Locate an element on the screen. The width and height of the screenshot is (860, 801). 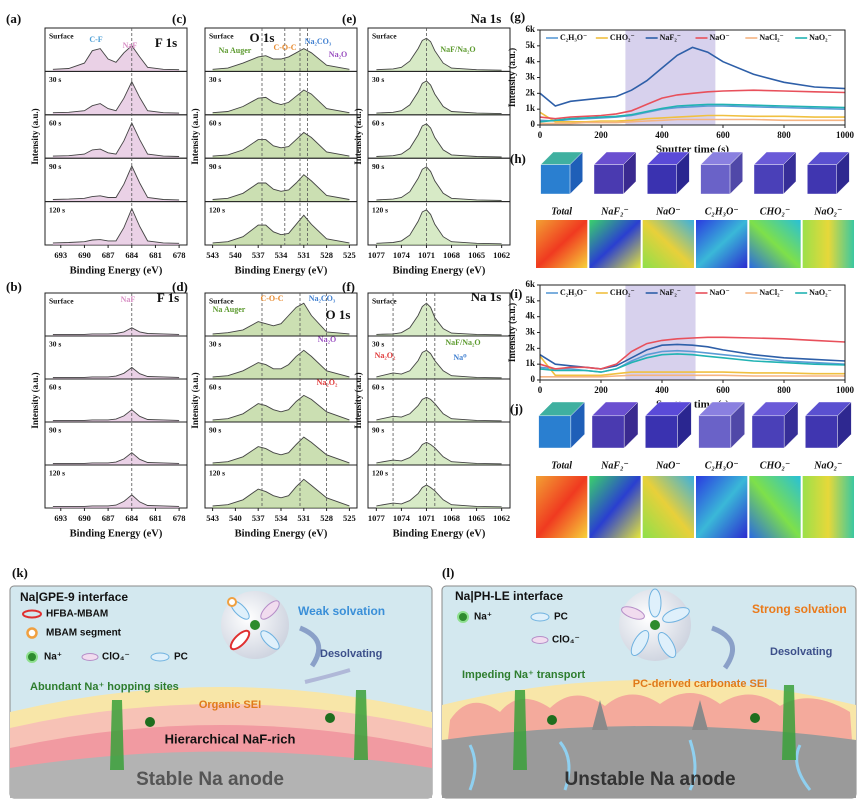
panel-label: (e) is located at coordinates (349, 18).